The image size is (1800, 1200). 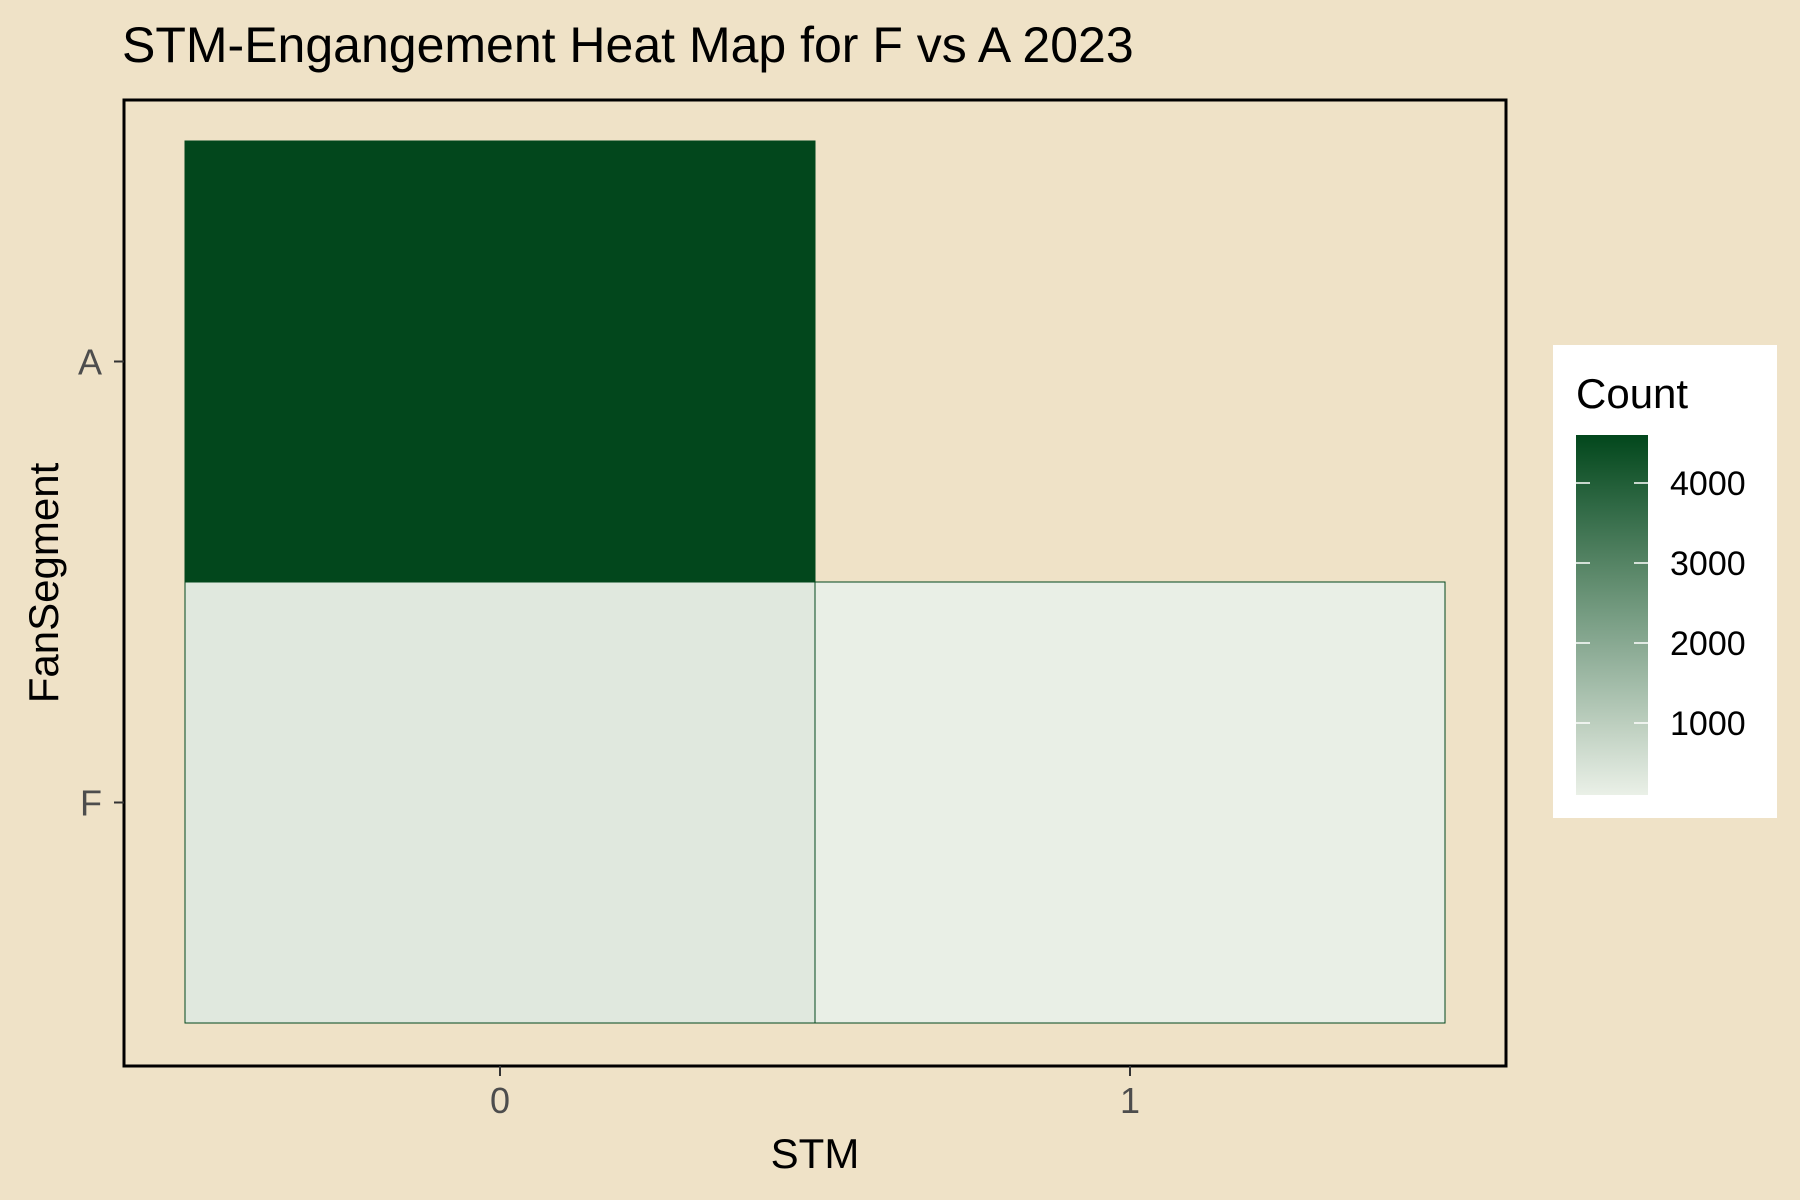 I want to click on y-tick-label: A, so click(x=90, y=362).